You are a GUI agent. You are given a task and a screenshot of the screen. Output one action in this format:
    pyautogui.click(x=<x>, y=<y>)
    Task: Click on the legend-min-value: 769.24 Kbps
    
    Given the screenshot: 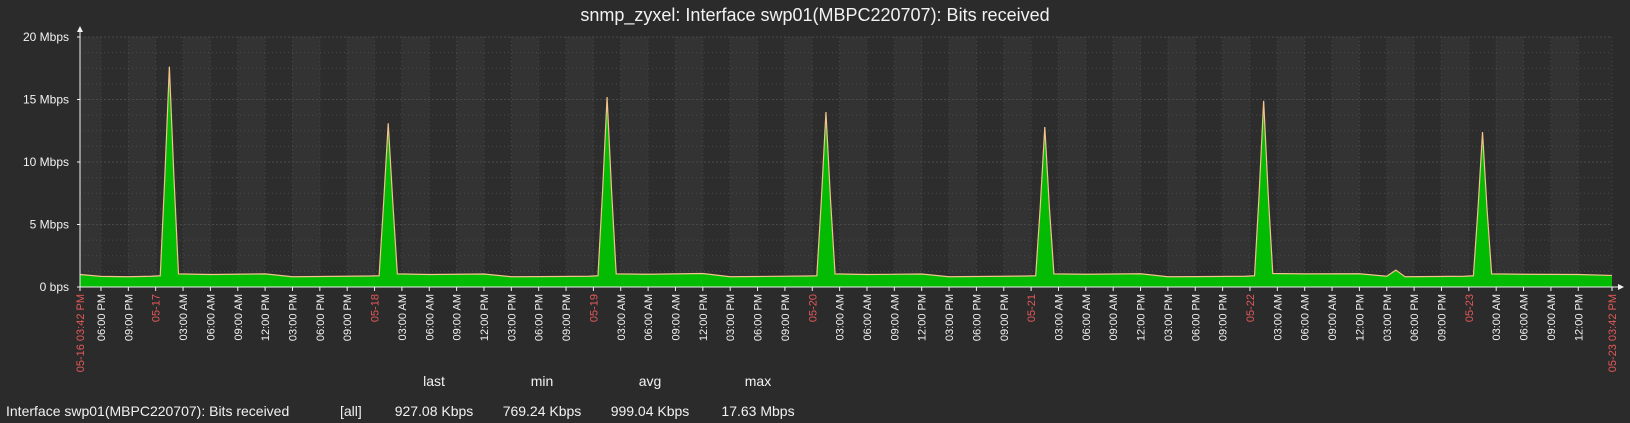 What is the action you would take?
    pyautogui.click(x=542, y=411)
    